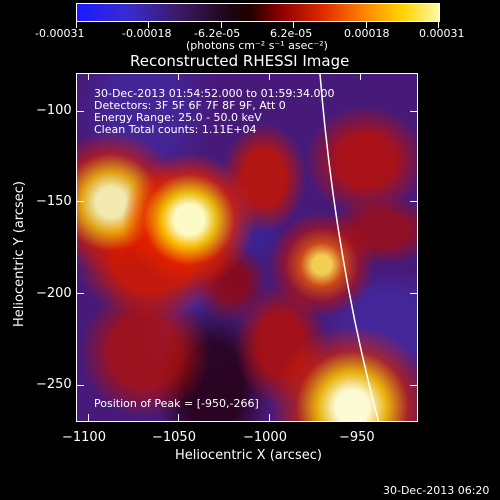 This screenshot has width=500, height=500. What do you see at coordinates (240, 61) in the screenshot?
I see `plot-title: Reconstructed RHESSI Image` at bounding box center [240, 61].